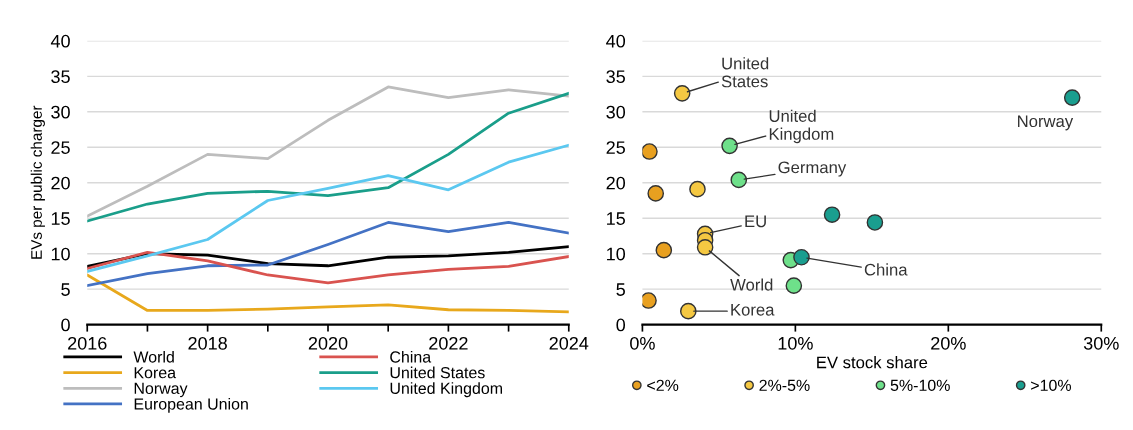  Describe the element at coordinates (1051, 385) in the screenshot. I see `legend-label: >10%` at that location.